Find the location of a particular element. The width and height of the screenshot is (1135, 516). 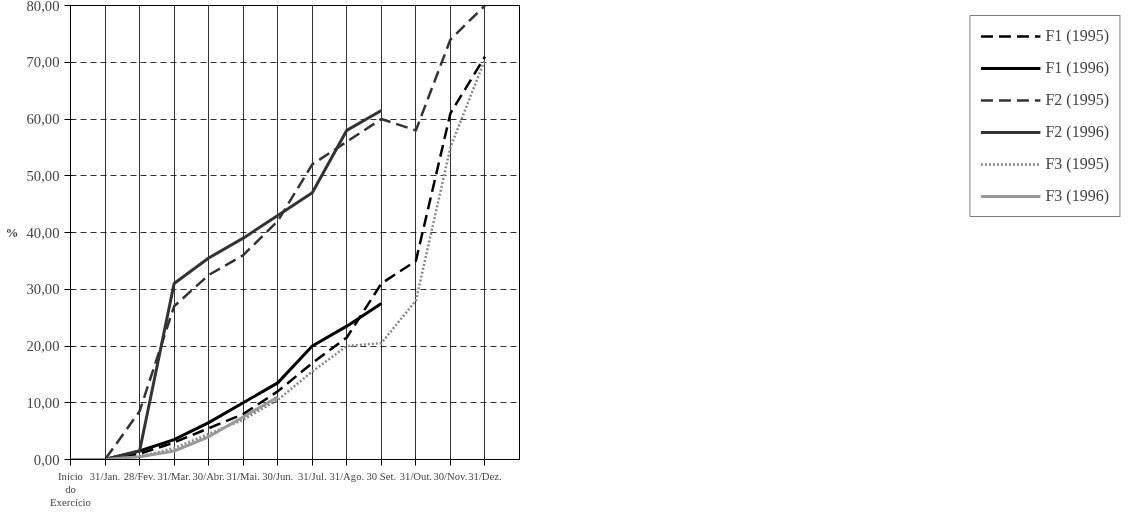

x-tick-label: 30/Jun. is located at coordinates (278, 476).